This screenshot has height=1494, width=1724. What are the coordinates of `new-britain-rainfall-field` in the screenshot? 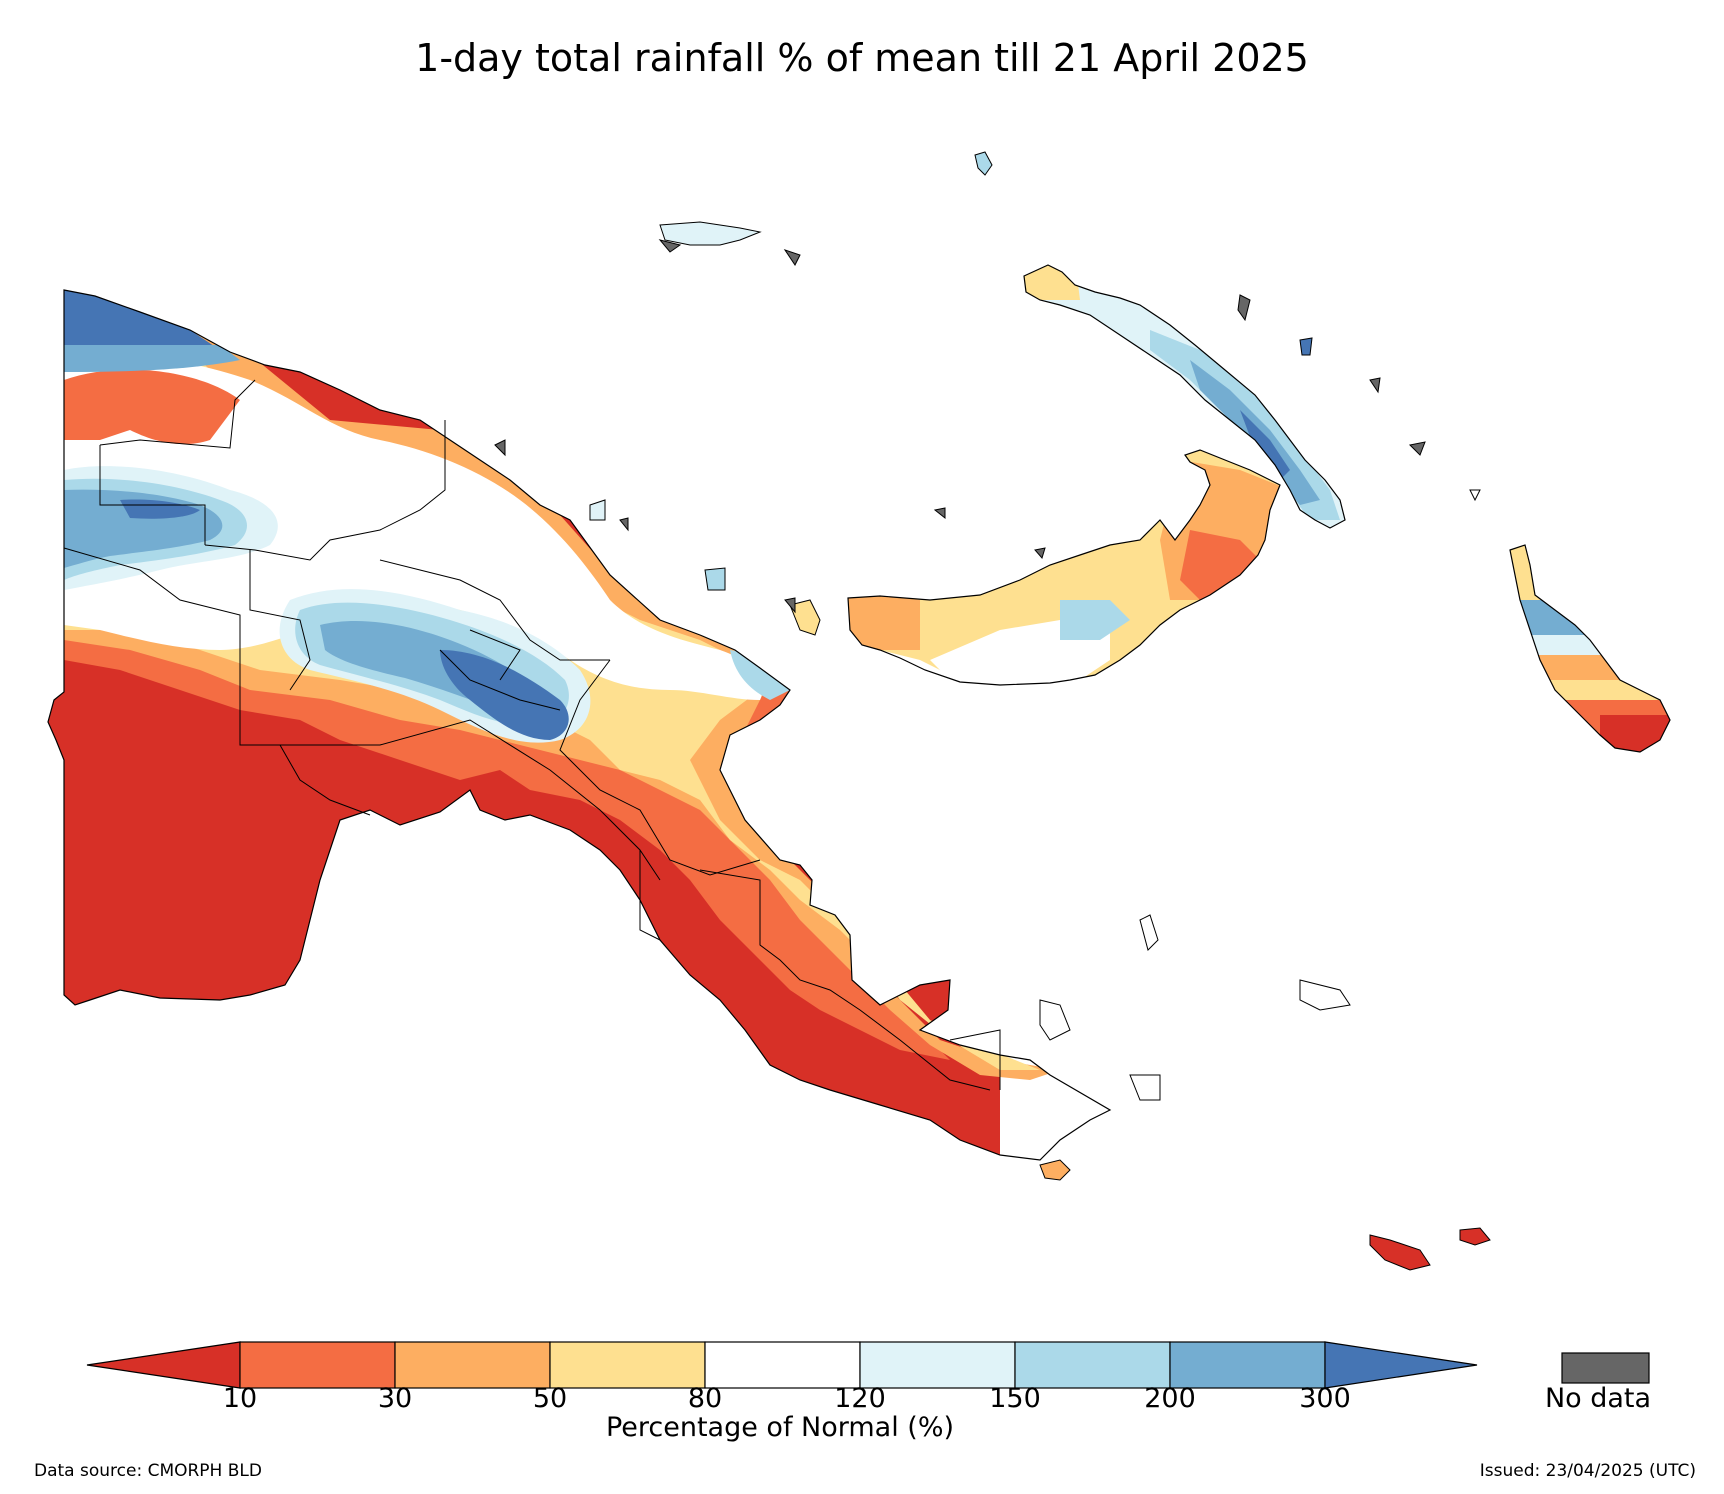 It's located at (1064, 567).